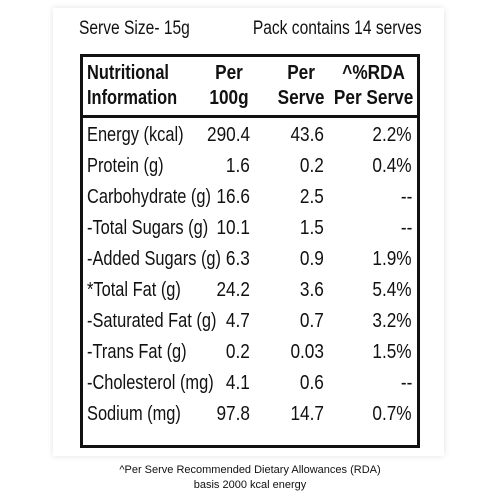 The image size is (500, 500). Describe the element at coordinates (312, 259) in the screenshot. I see `row-per-serve: 0.9` at that location.